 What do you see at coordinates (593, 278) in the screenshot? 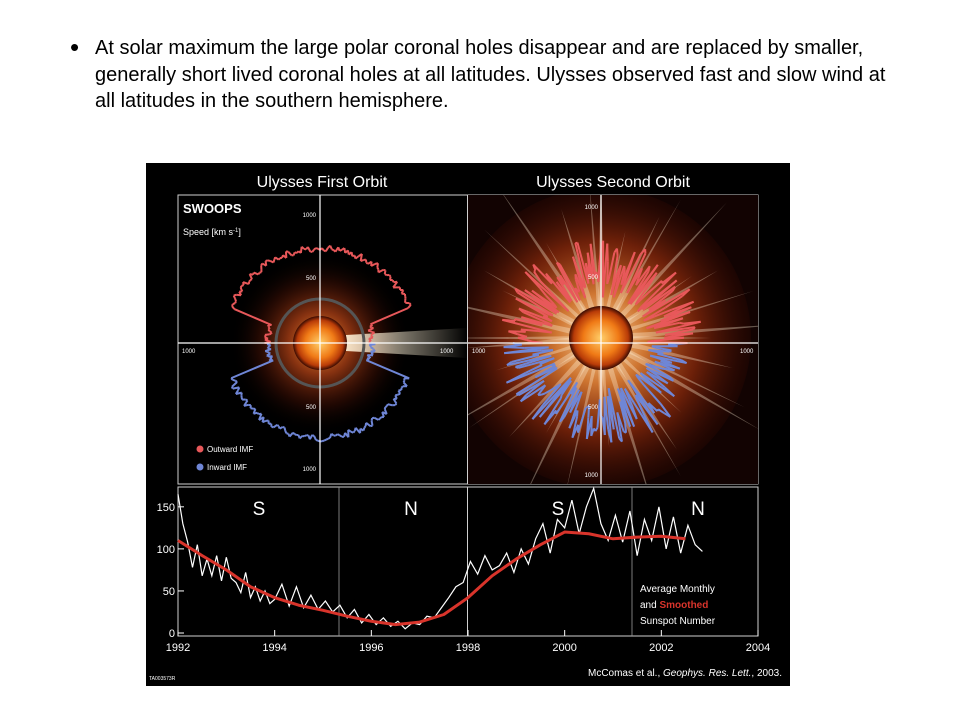
I see `polar-tick-right-top-500: 500` at bounding box center [593, 278].